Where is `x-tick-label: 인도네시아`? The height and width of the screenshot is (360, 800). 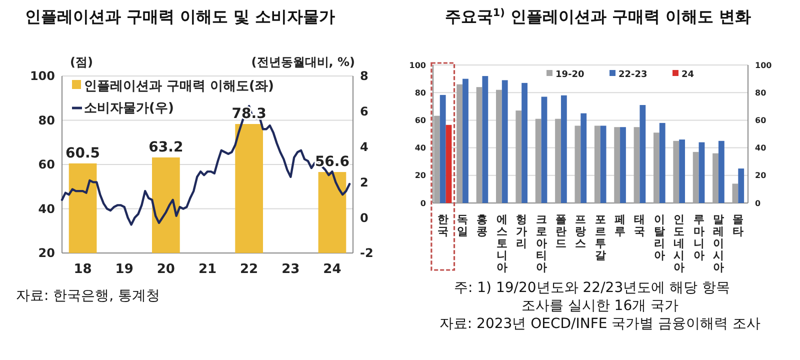 x-tick-label: 인도네시아 is located at coordinates (679, 243).